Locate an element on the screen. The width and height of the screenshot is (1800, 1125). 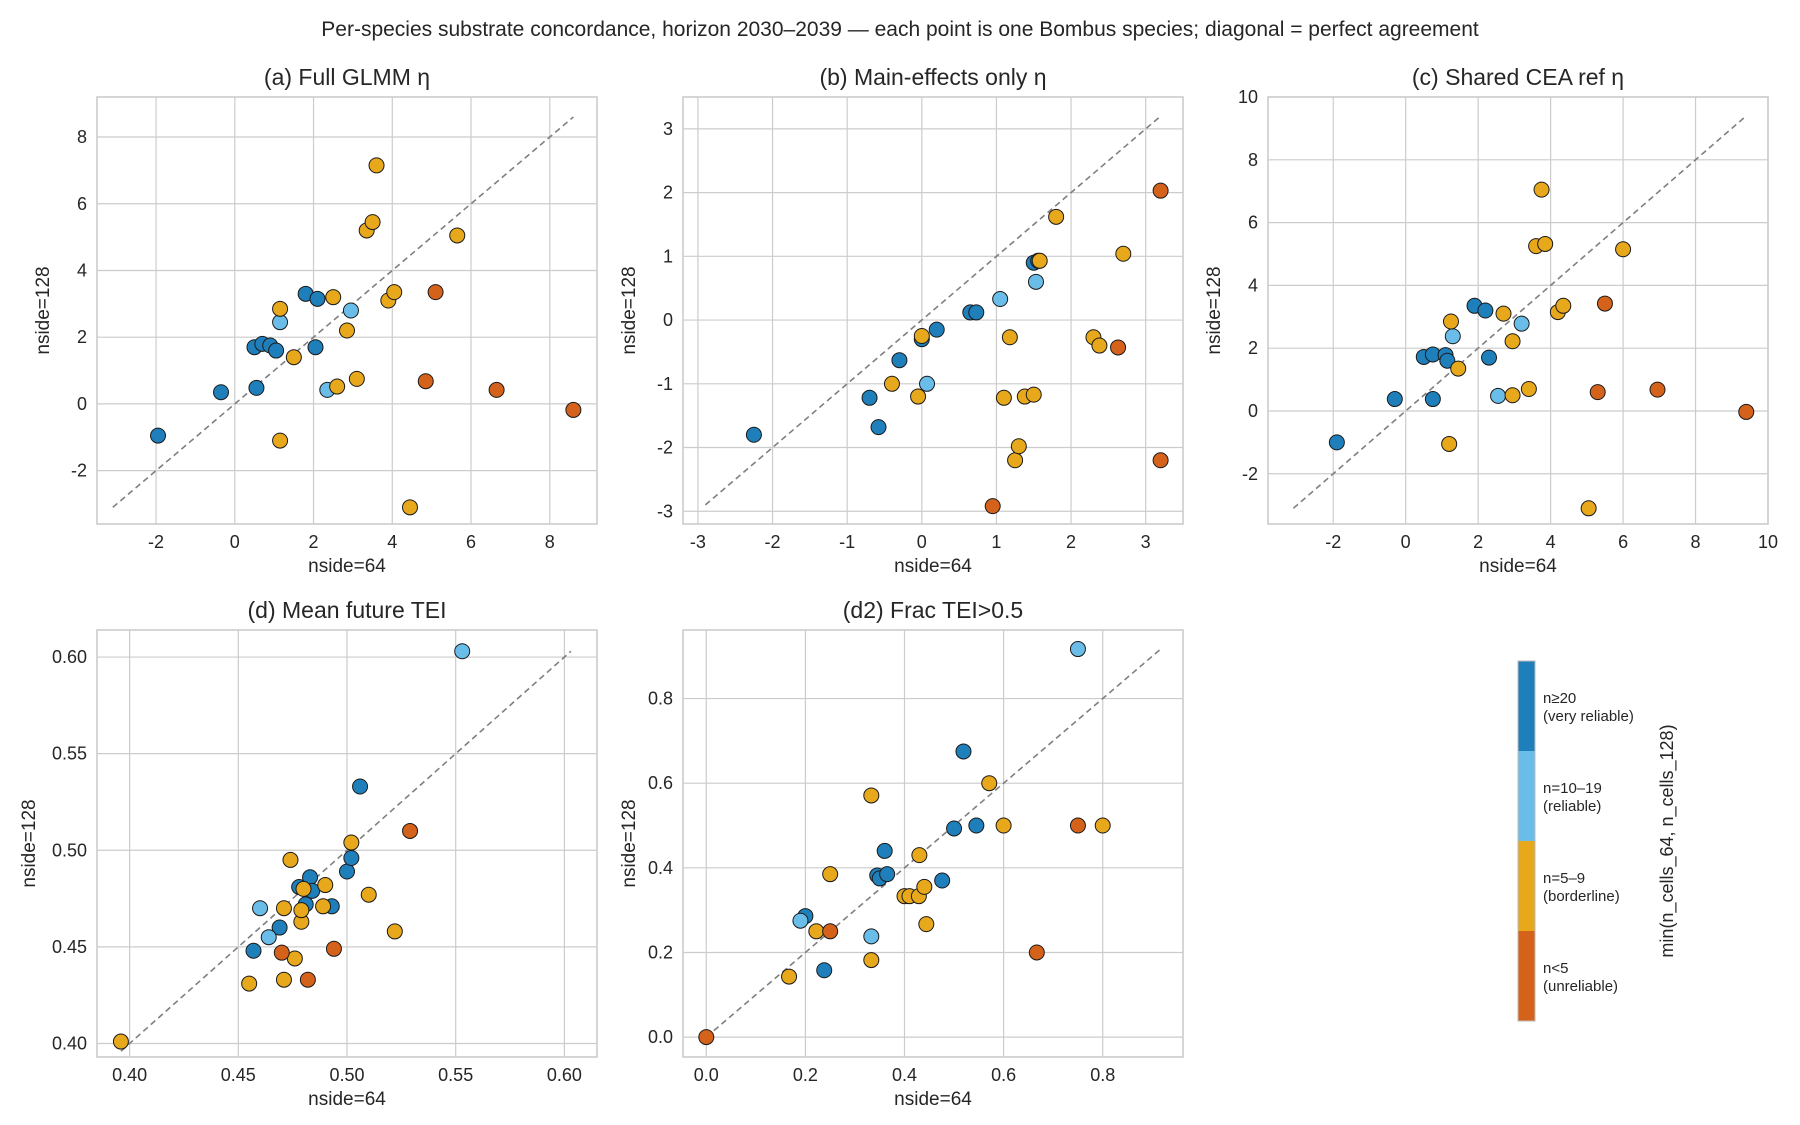
x-tick-label: 0.55 is located at coordinates (455, 1075).